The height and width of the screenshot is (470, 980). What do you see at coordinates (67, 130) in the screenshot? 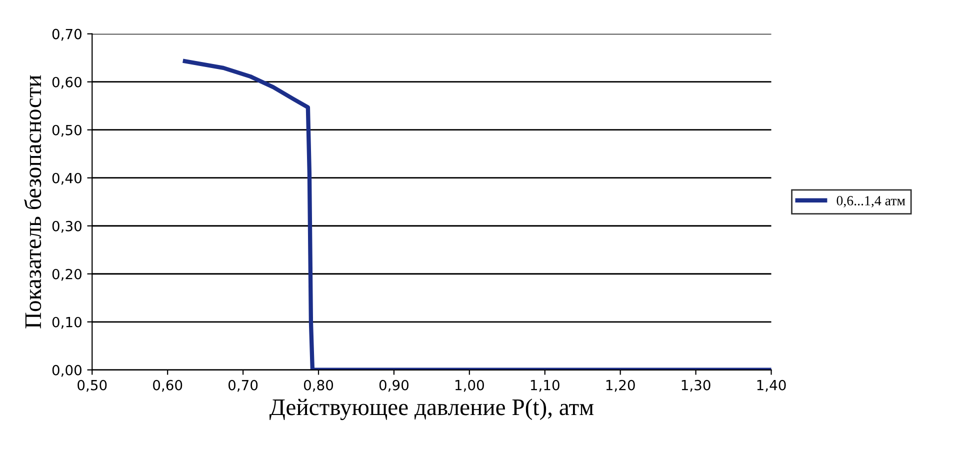
I see `y-tick-label: 0,50` at bounding box center [67, 130].